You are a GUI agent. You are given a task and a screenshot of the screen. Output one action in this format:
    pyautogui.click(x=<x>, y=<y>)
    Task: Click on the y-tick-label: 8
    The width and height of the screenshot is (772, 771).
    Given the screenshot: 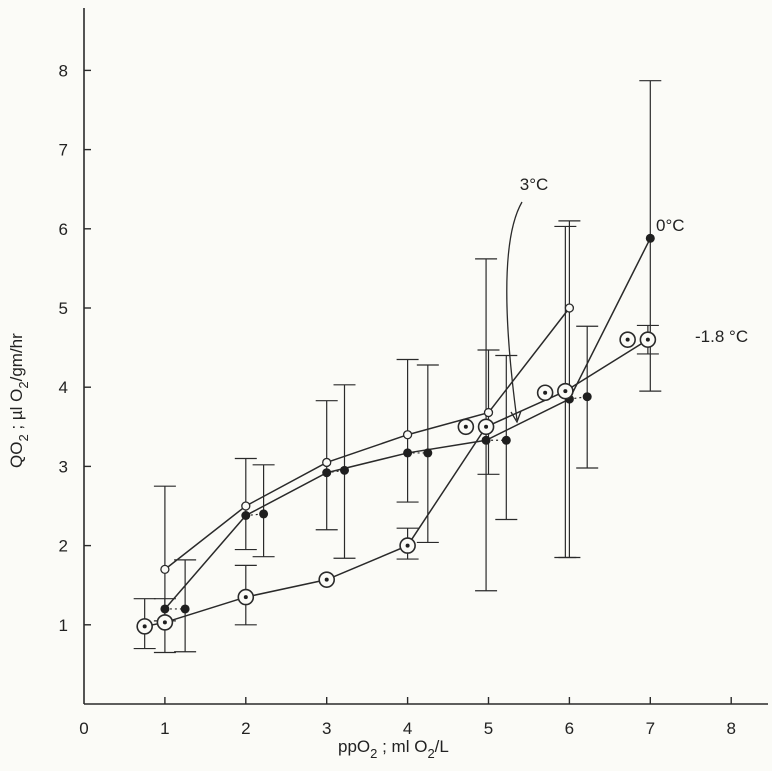 What is the action you would take?
    pyautogui.click(x=63, y=70)
    